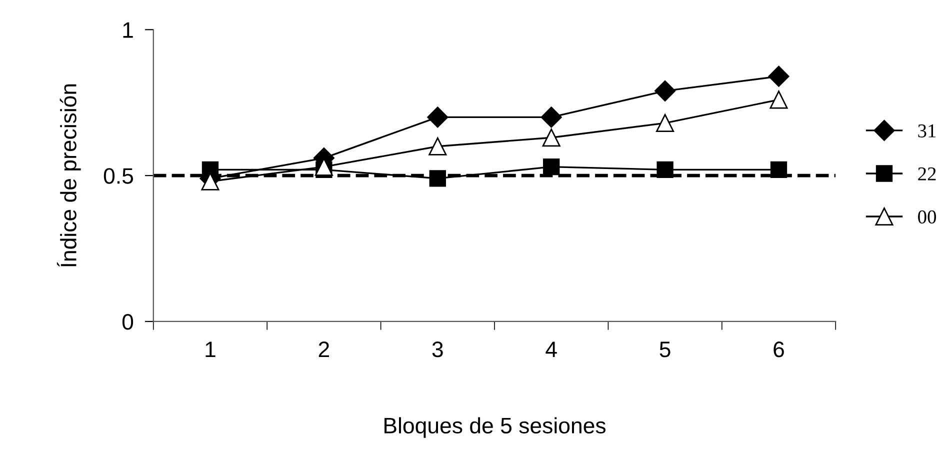 The image size is (941, 456). Describe the element at coordinates (324, 350) in the screenshot. I see `x-tick-label: 2` at that location.